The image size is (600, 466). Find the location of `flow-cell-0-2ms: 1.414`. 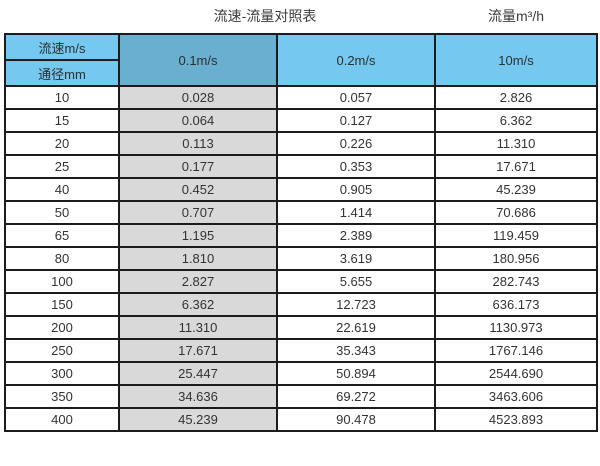

flow-cell-0-2ms: 1.414 is located at coordinates (356, 212).